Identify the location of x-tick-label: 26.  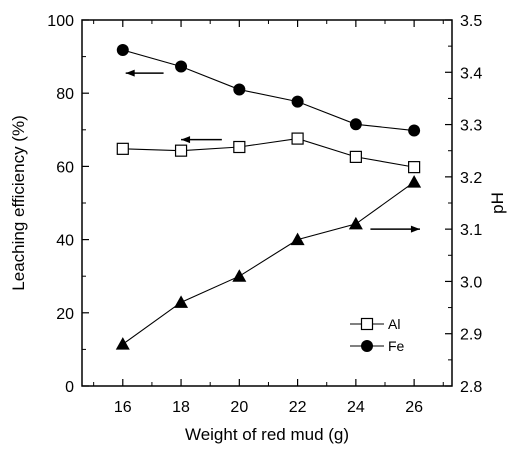
(414, 407).